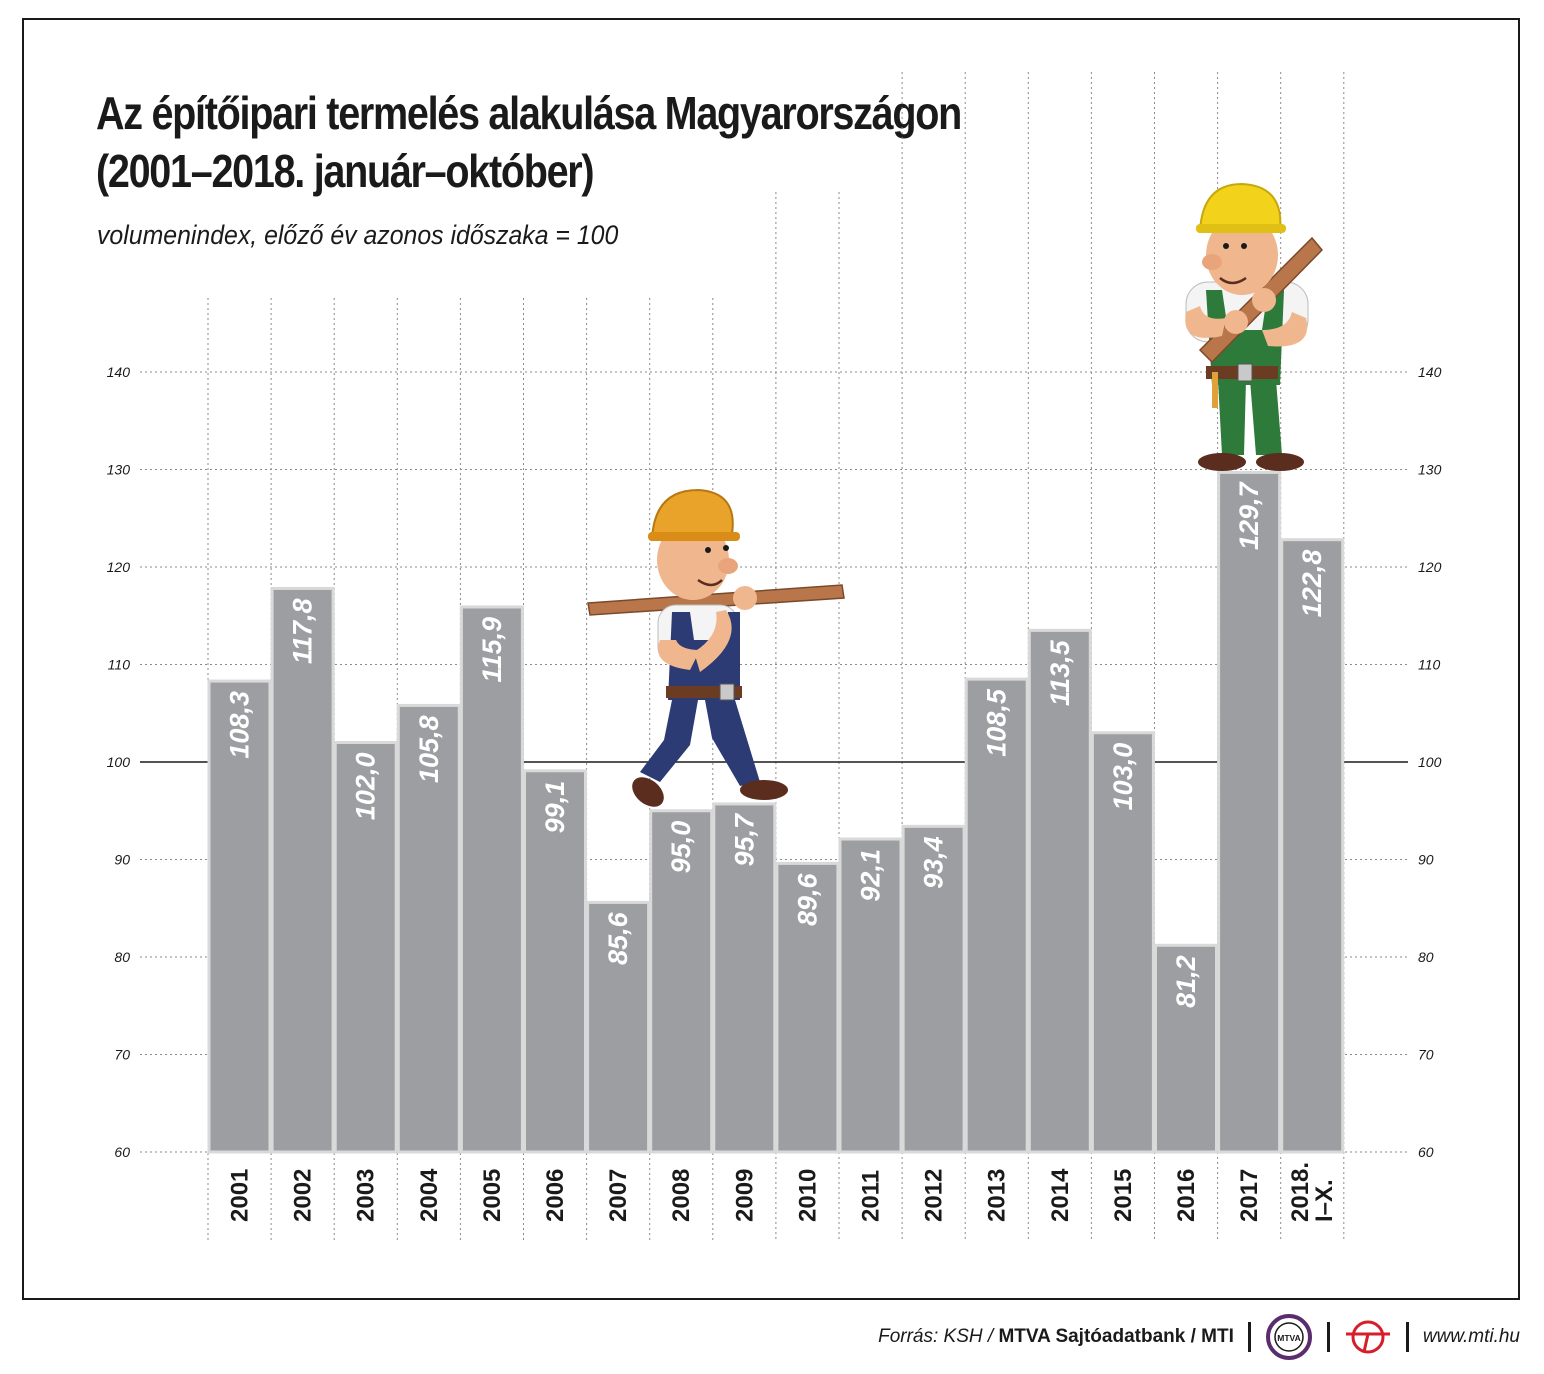  I want to click on y-tick-label-right: 140, so click(1430, 372).